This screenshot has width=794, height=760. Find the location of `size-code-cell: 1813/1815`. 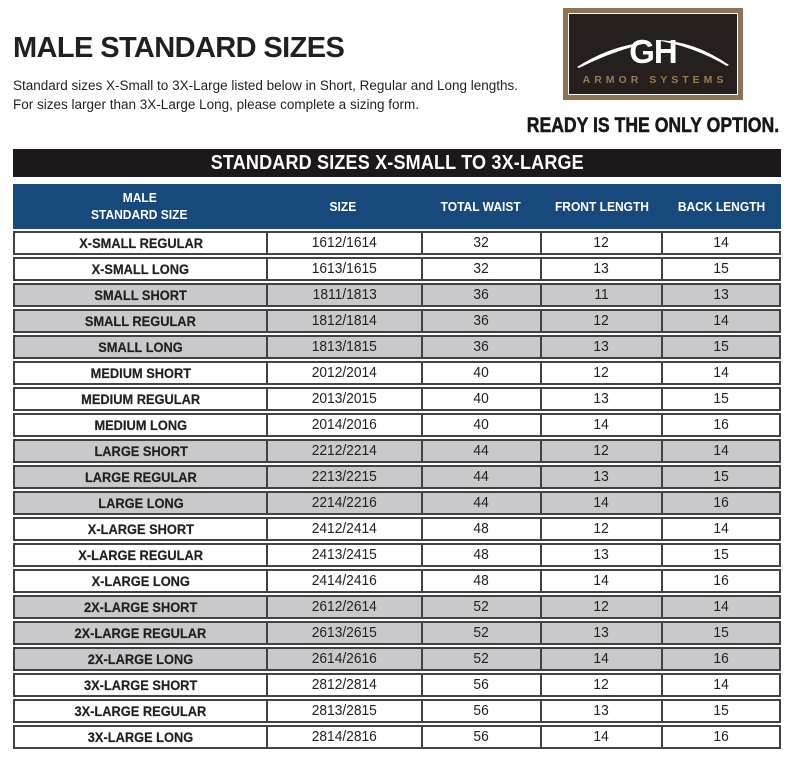

size-code-cell: 1813/1815 is located at coordinates (343, 347).